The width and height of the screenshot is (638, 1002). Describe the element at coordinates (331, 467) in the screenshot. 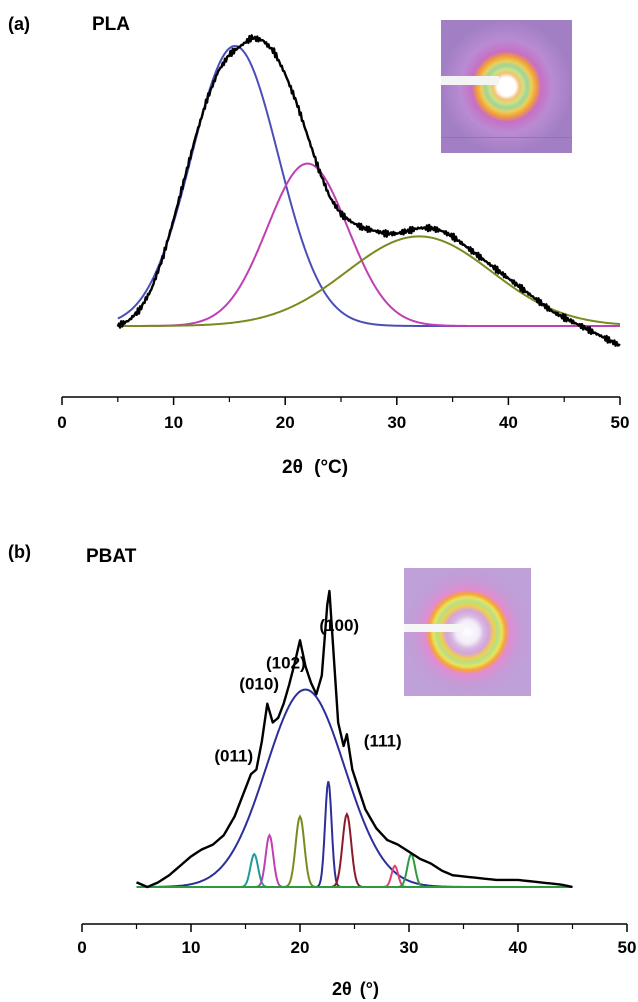

I see `x-axis-label-a-unit: (°C)` at that location.